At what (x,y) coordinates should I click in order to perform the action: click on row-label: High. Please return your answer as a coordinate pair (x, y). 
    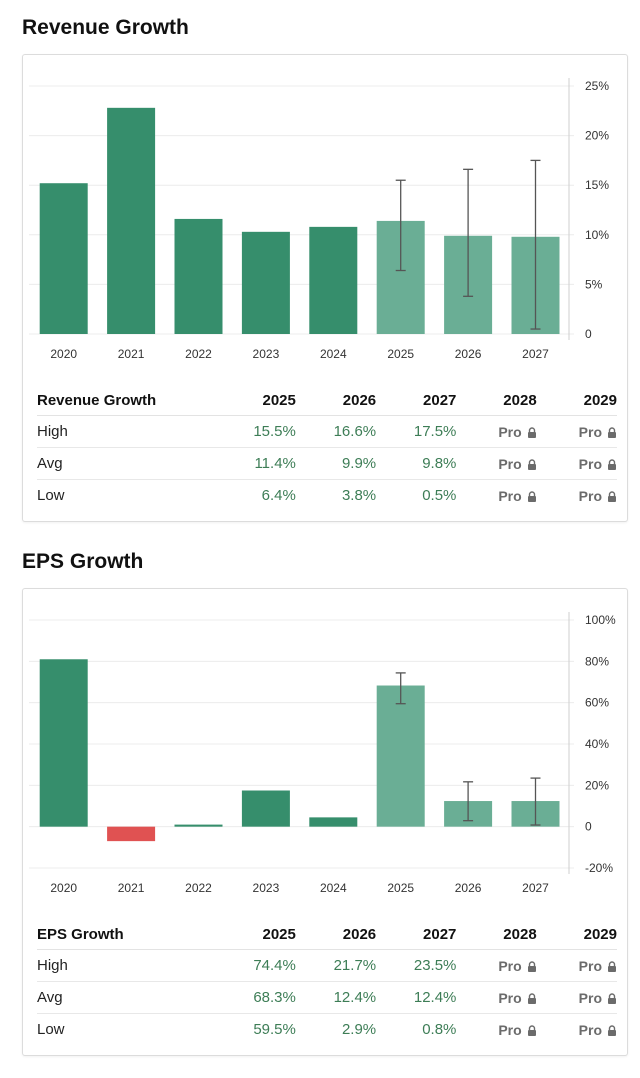
    Looking at the image, I should click on (126, 431).